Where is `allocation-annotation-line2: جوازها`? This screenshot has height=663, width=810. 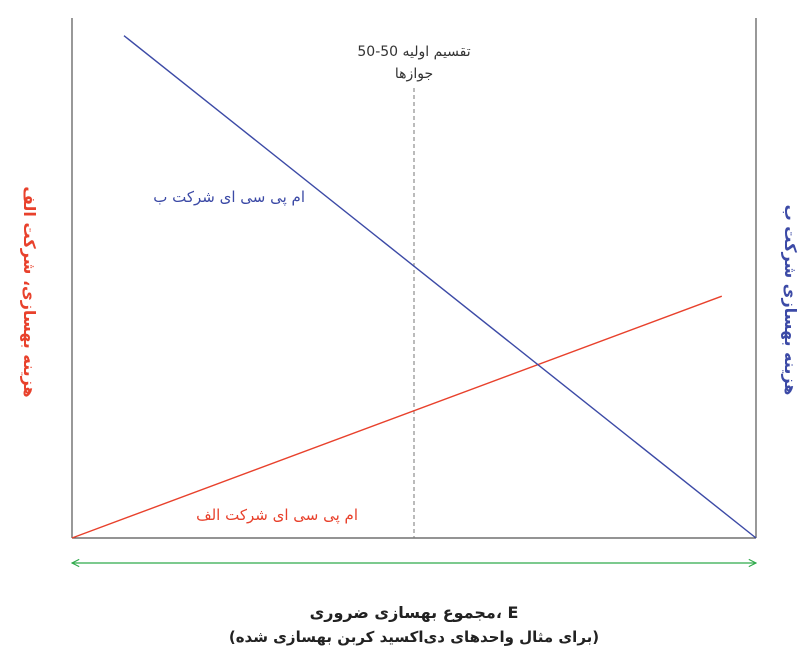
allocation-annotation-line2: جوازها is located at coordinates (414, 74).